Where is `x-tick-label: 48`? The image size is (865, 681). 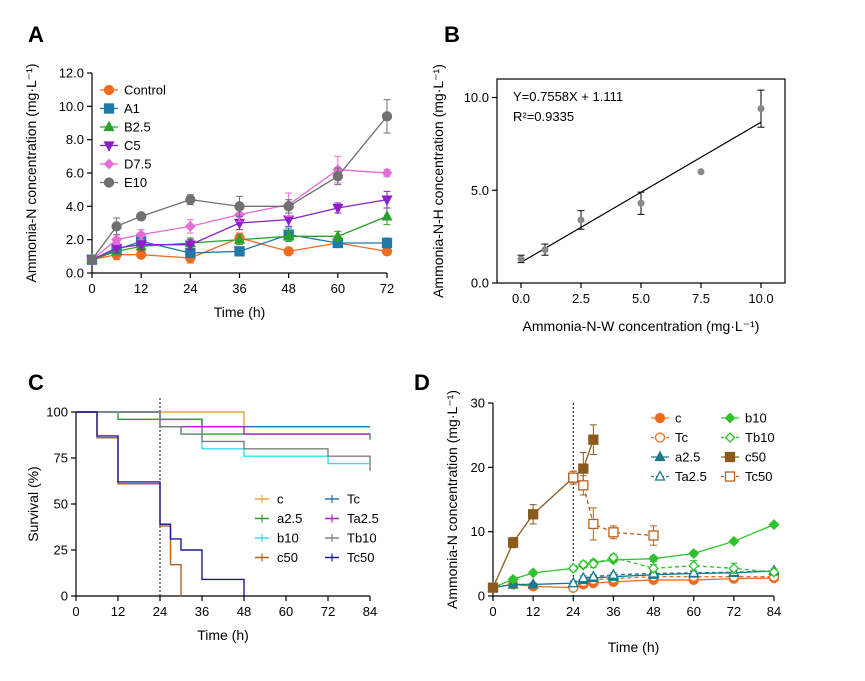 x-tick-label: 48 is located at coordinates (653, 611).